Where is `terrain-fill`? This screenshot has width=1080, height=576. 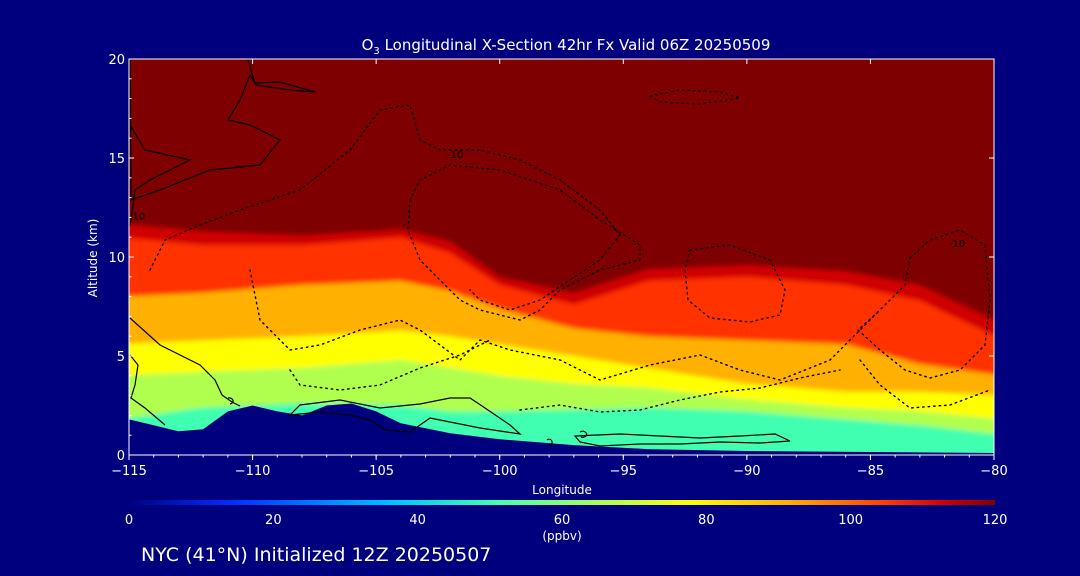 terrain-fill is located at coordinates (561, 429).